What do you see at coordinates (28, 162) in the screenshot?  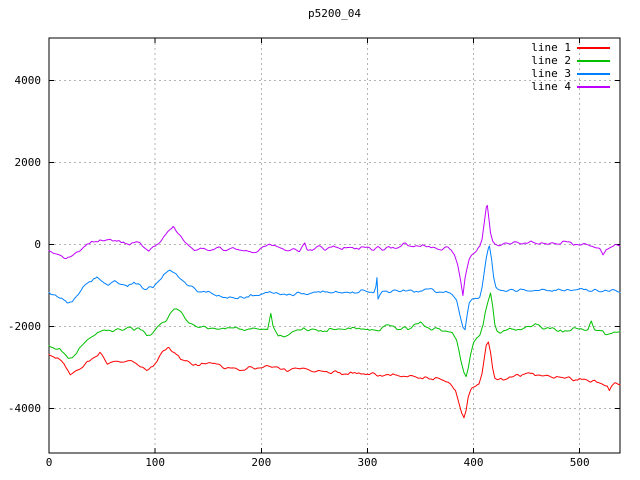 I see `y-tick-label: 2000` at bounding box center [28, 162].